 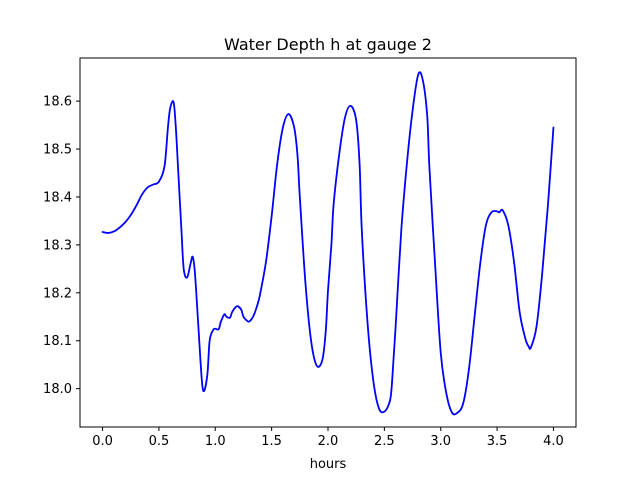 I want to click on y-tick-label: 18.0, so click(x=57, y=389).